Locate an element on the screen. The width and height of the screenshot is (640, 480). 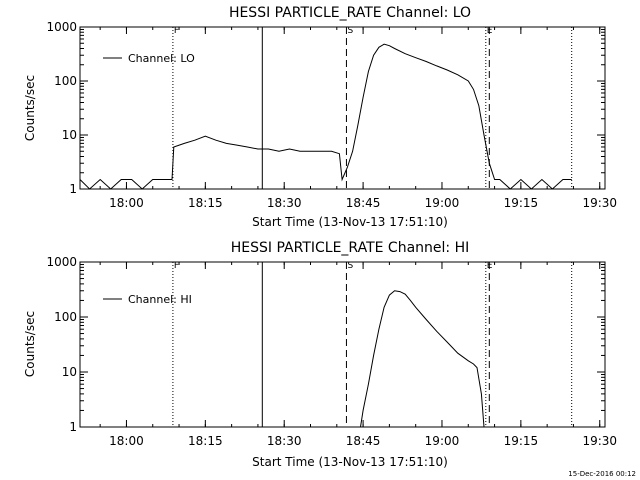
panel-lo-x-axis-label: Start Time (13-Nov-13 17:51:10) is located at coordinates (350, 222).